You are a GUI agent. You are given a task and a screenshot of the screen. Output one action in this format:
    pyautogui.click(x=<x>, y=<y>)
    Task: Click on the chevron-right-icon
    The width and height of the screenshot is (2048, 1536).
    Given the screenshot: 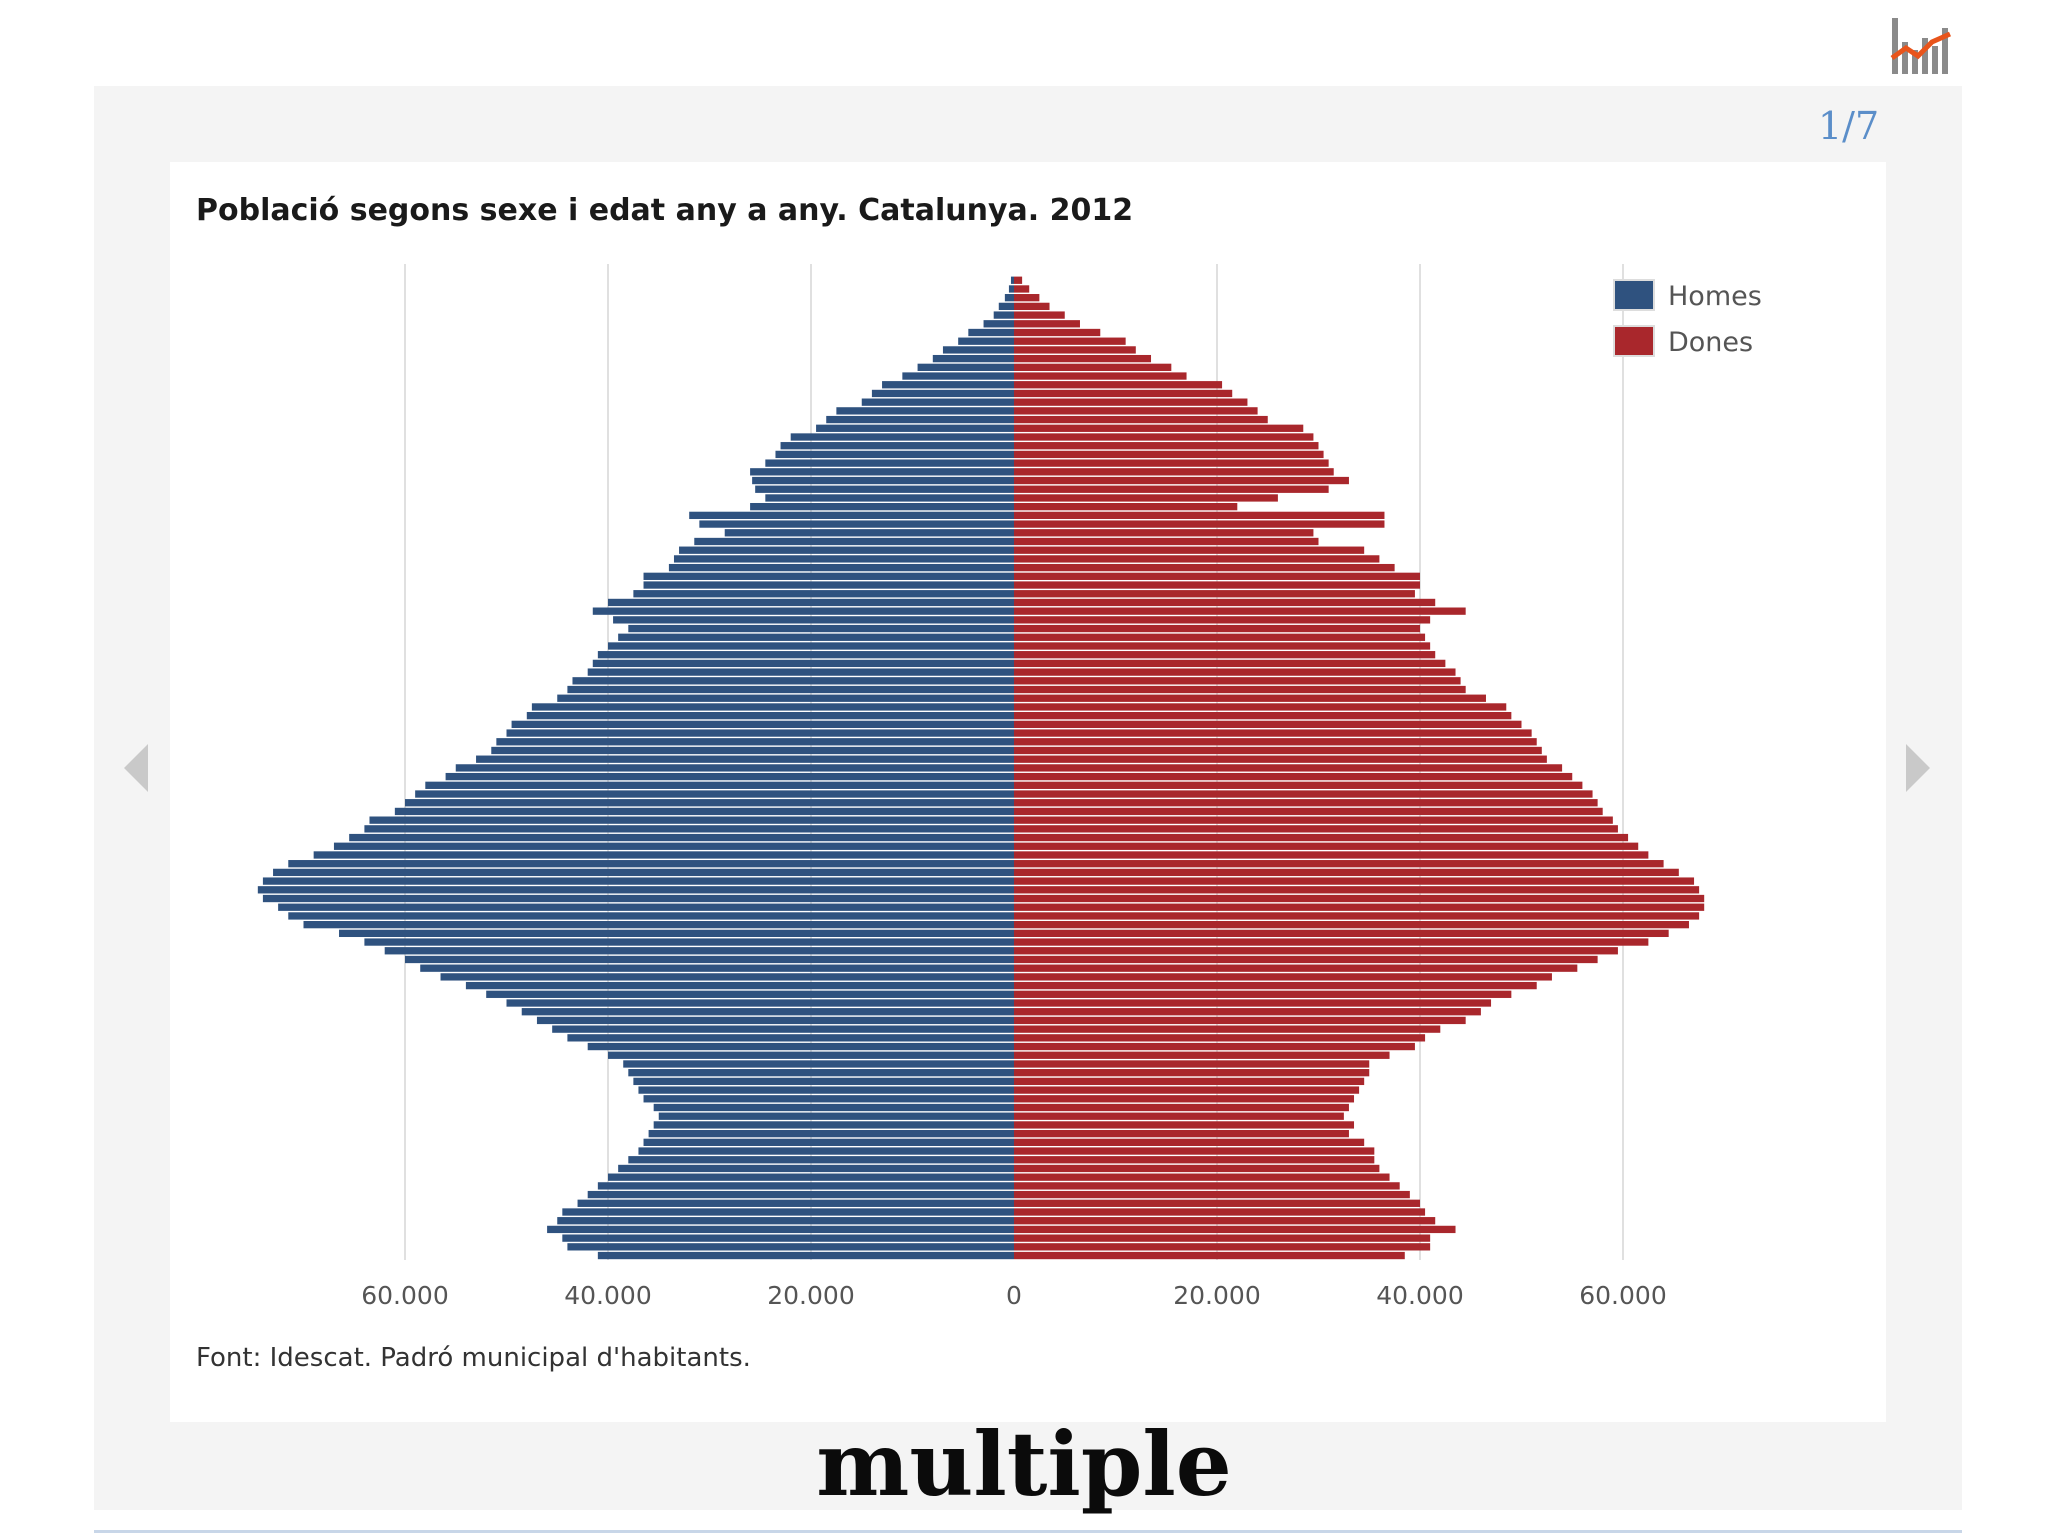 What is the action you would take?
    pyautogui.click(x=1918, y=768)
    